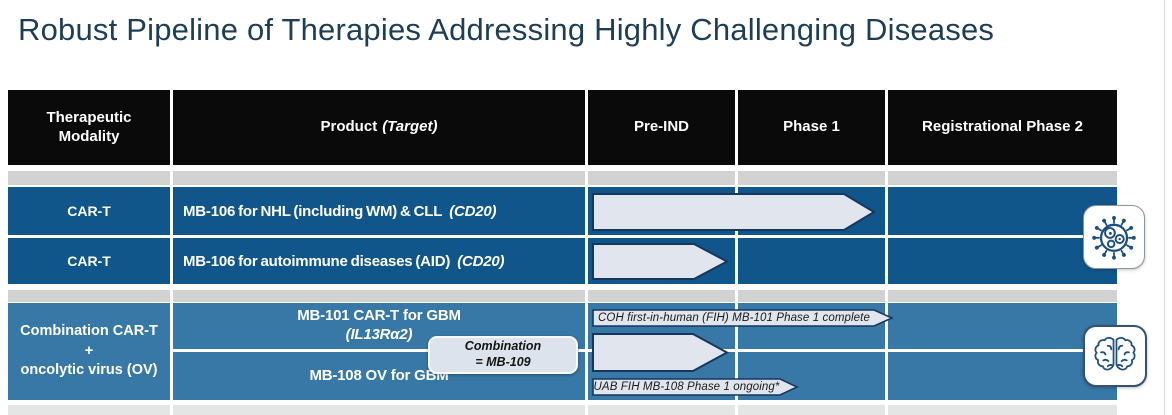 Image resolution: width=1172 pixels, height=415 pixels. I want to click on column-header-pre-ind: Pre-IND, so click(661, 127).